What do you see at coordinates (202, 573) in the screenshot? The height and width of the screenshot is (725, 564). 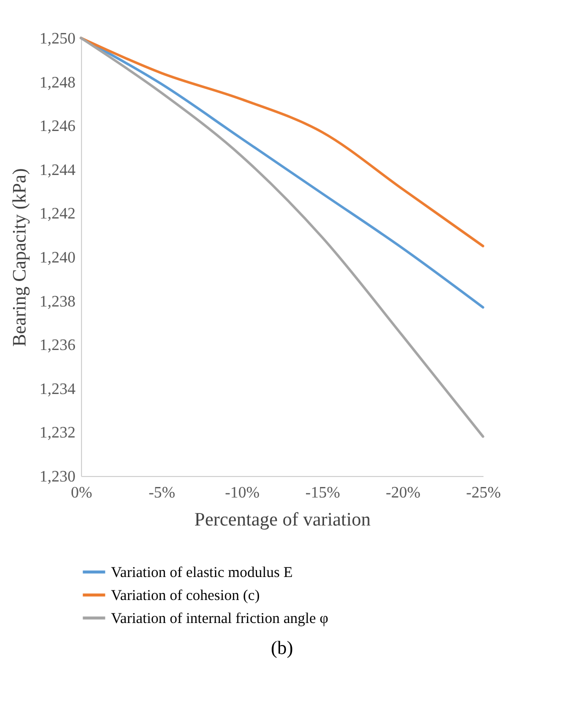 I see `legend-label: Variation of elastic modulus E` at bounding box center [202, 573].